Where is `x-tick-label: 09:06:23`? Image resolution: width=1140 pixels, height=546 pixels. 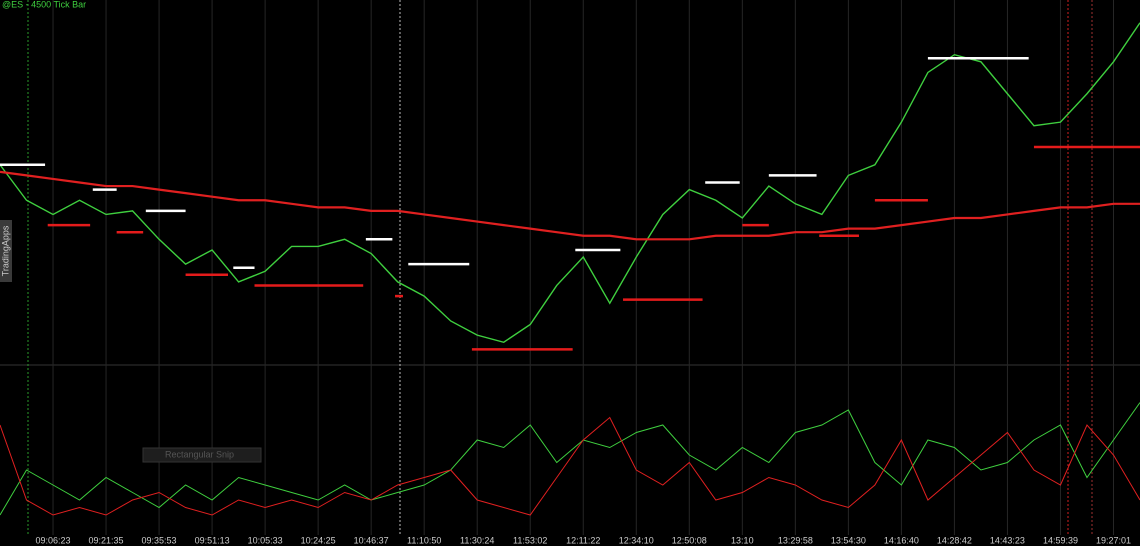 x-tick-label: 09:06:23 is located at coordinates (52, 540).